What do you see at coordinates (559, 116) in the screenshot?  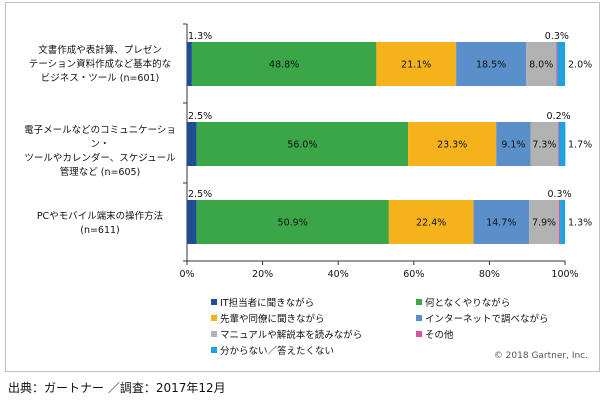 I see `data-label-other-2: 0.2%` at bounding box center [559, 116].